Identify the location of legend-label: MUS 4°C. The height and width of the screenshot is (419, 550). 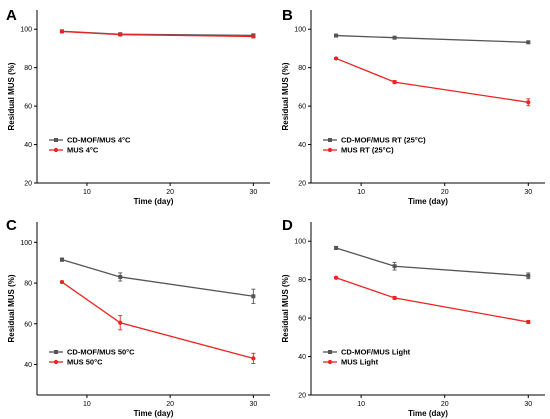
(83, 150).